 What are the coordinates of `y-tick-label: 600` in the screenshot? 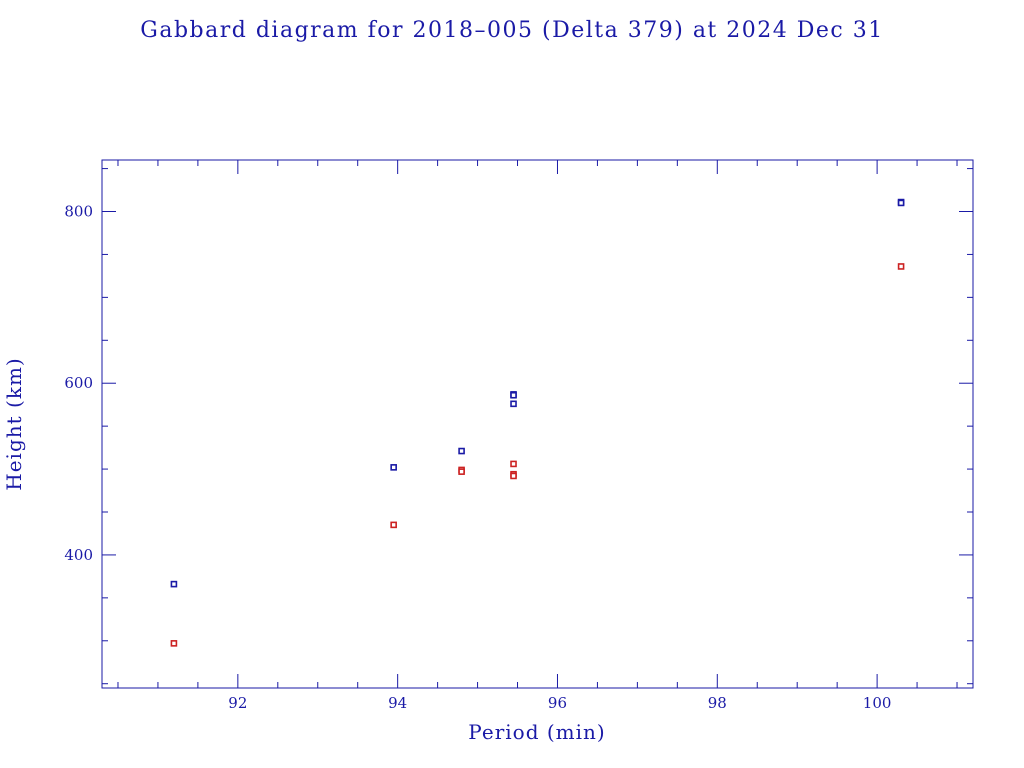 It's located at (78, 383).